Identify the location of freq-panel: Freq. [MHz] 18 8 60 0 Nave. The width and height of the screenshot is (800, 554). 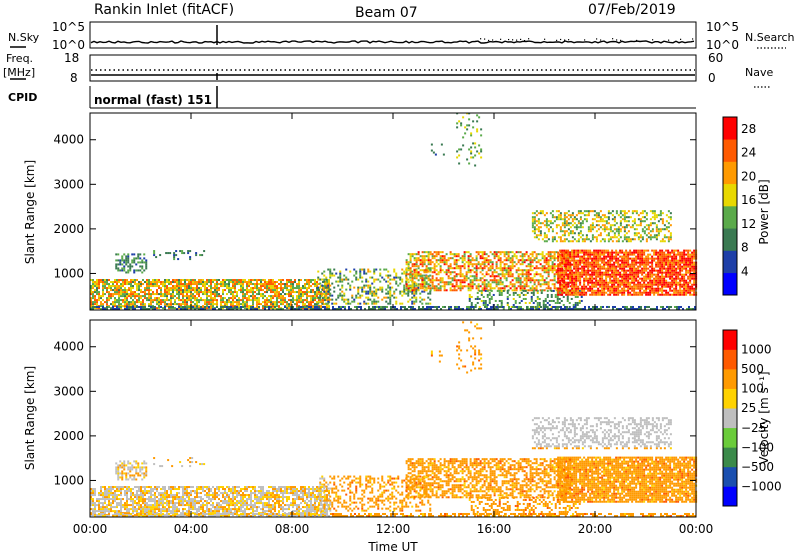
(388, 69).